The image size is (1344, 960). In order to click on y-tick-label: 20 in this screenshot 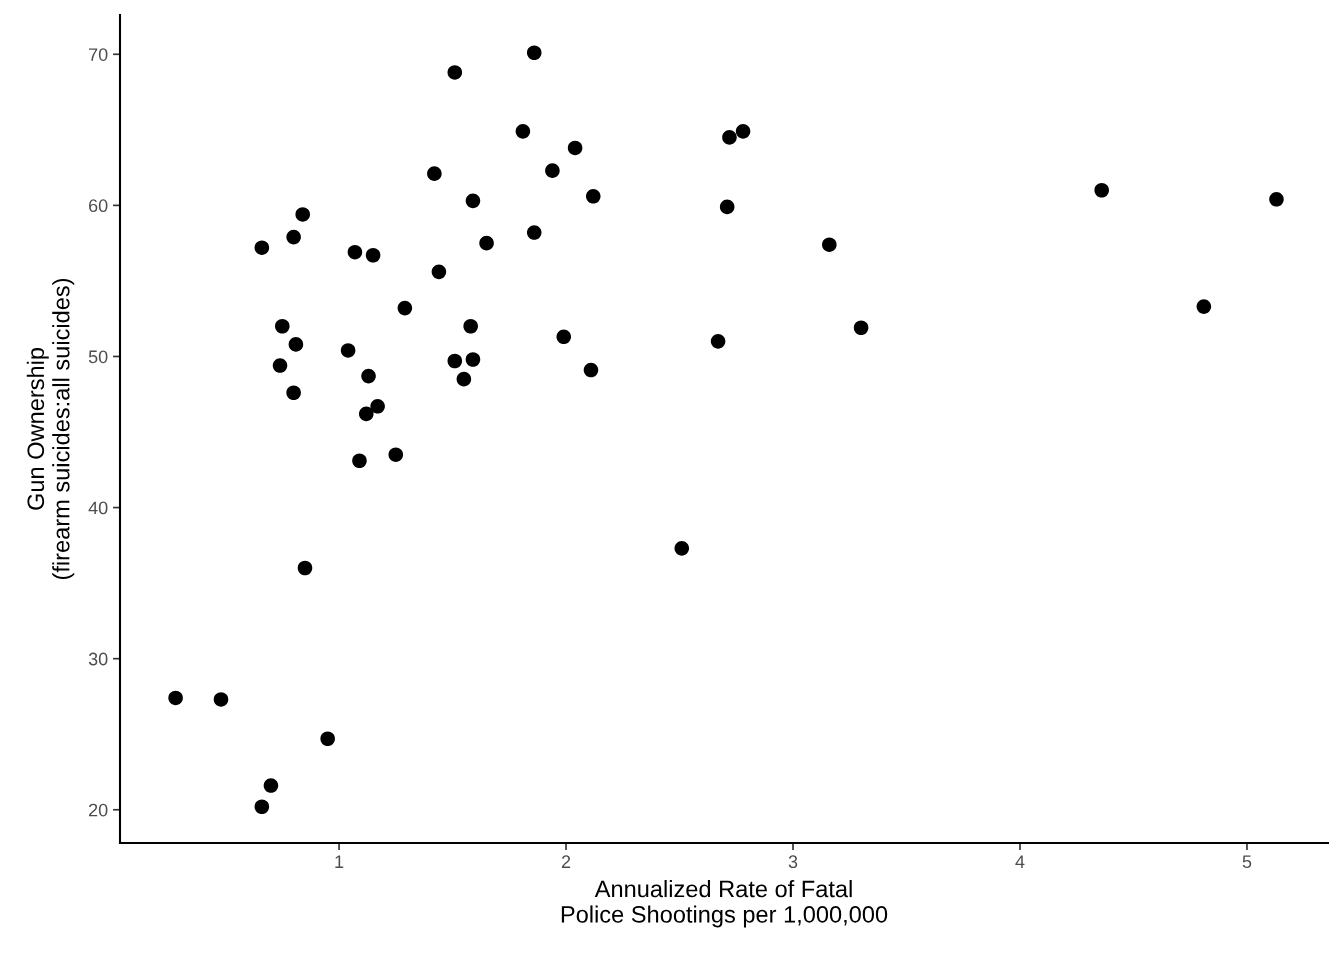, I will do `click(98, 810)`.